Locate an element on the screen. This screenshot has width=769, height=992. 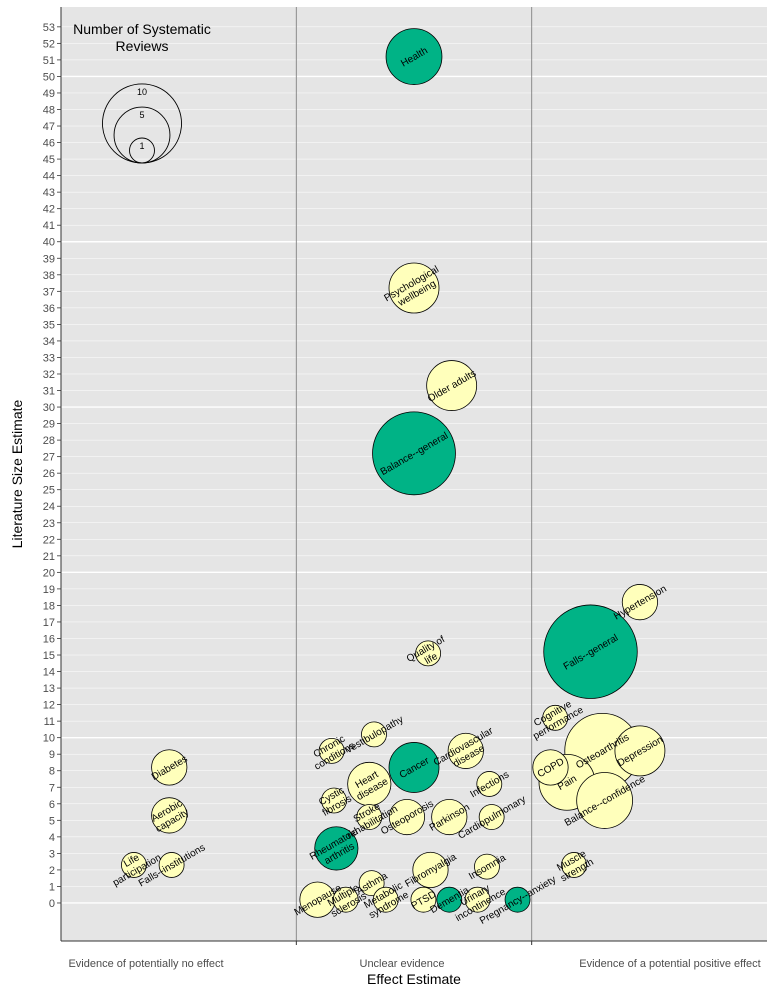
y-tick-label: 16 is located at coordinates (49, 639).